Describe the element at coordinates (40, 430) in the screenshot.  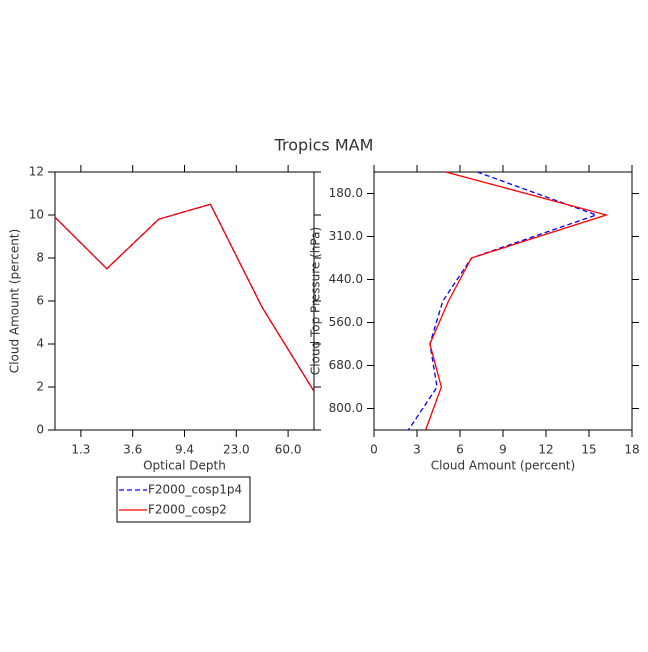
I see `y-tick-label: 0` at that location.